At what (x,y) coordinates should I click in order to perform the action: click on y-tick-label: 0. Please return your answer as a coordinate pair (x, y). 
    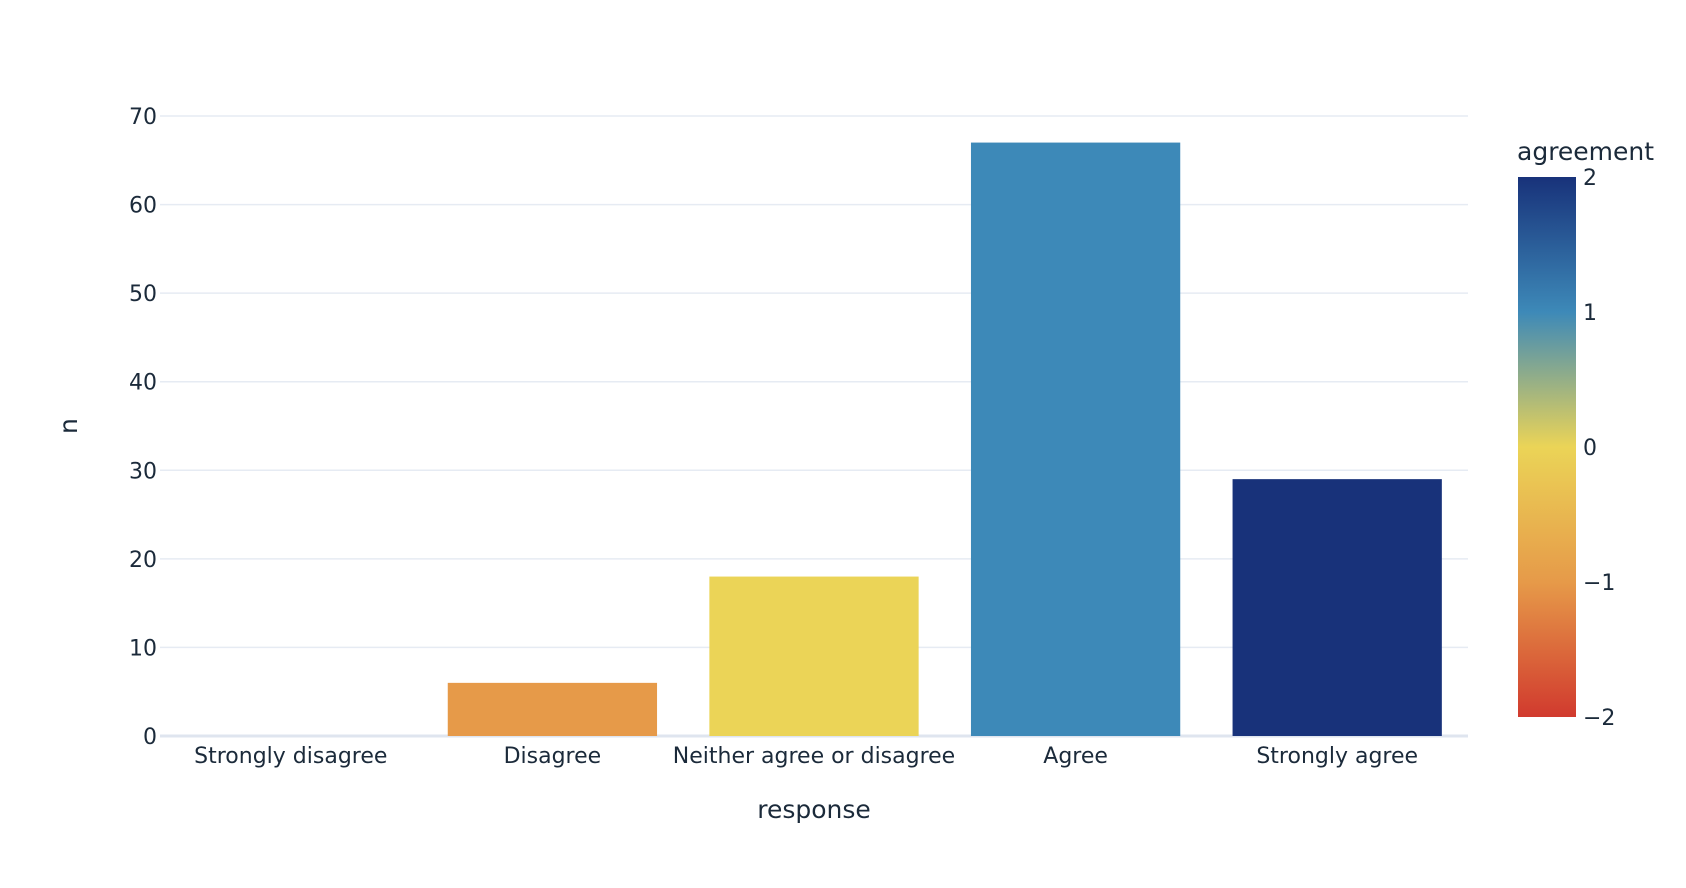
    Looking at the image, I should click on (150, 737).